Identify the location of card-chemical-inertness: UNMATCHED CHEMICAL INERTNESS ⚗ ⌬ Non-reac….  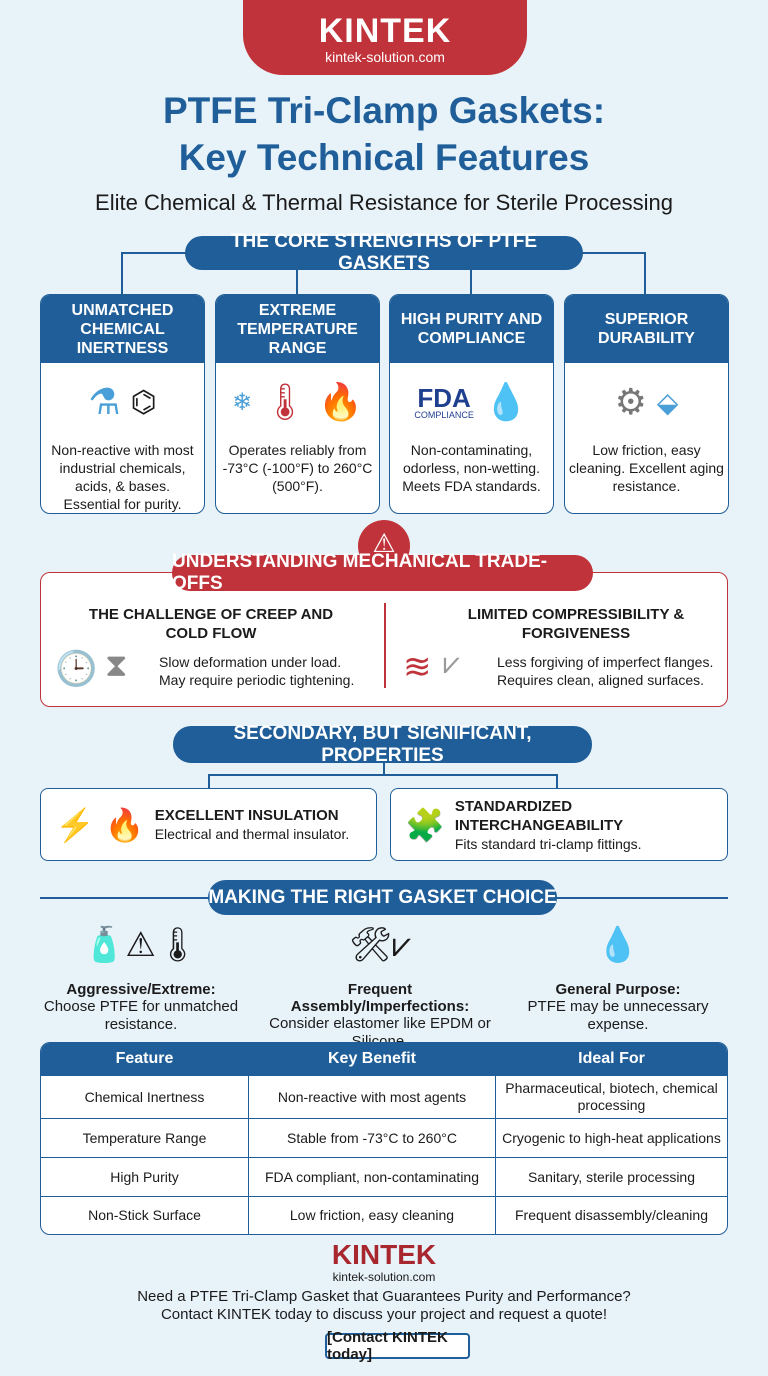
(122, 404).